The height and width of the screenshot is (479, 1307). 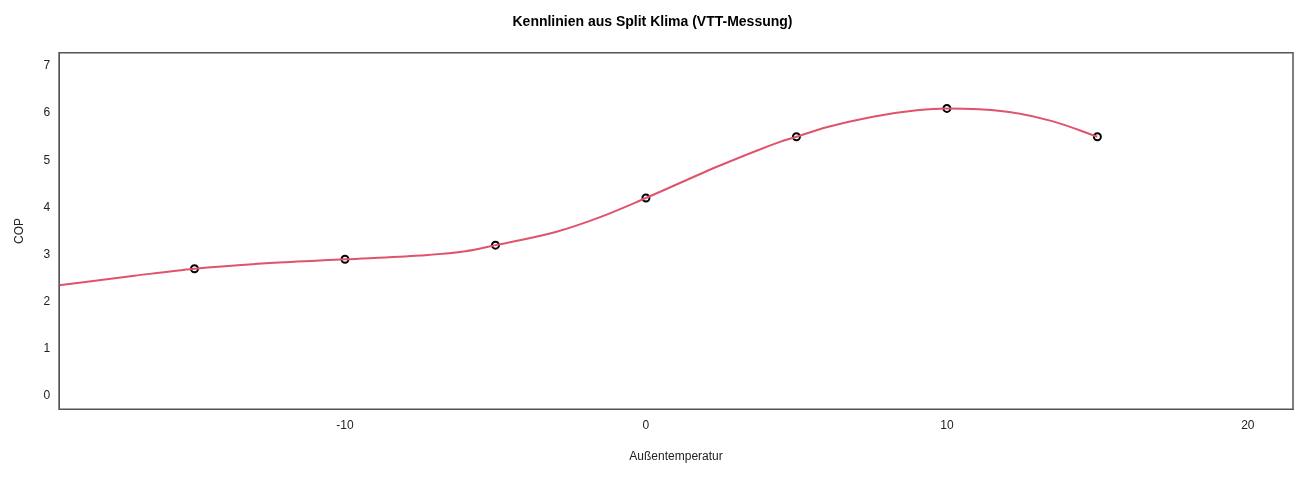 I want to click on y-tick-label: 1, so click(x=47, y=348).